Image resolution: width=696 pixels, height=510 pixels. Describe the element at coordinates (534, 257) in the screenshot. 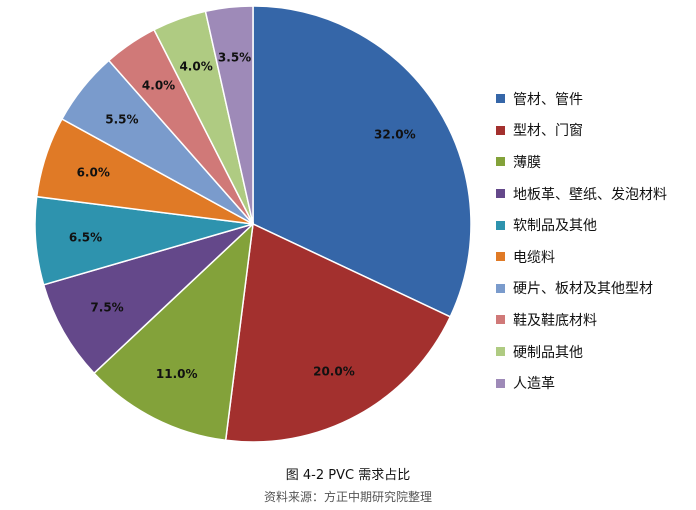

I see `legend-label: 电缆料` at that location.